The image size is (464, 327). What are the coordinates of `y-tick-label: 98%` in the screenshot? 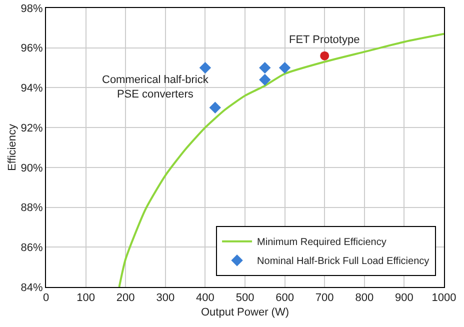 It's located at (32, 8).